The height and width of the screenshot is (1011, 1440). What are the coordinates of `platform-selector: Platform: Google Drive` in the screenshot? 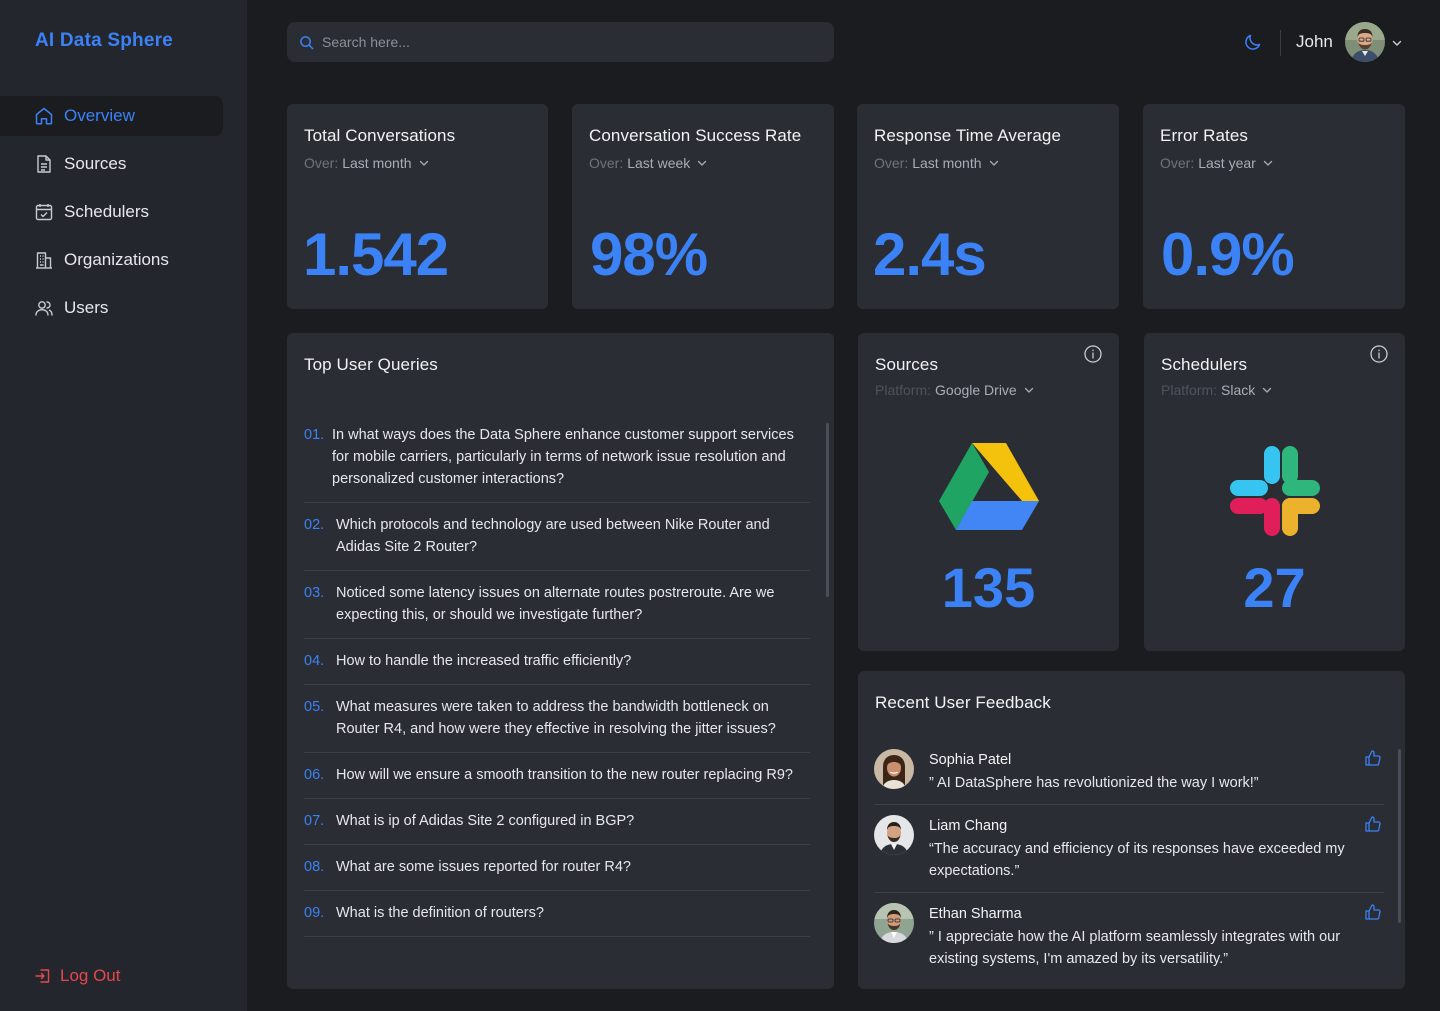 It's located at (955, 390).